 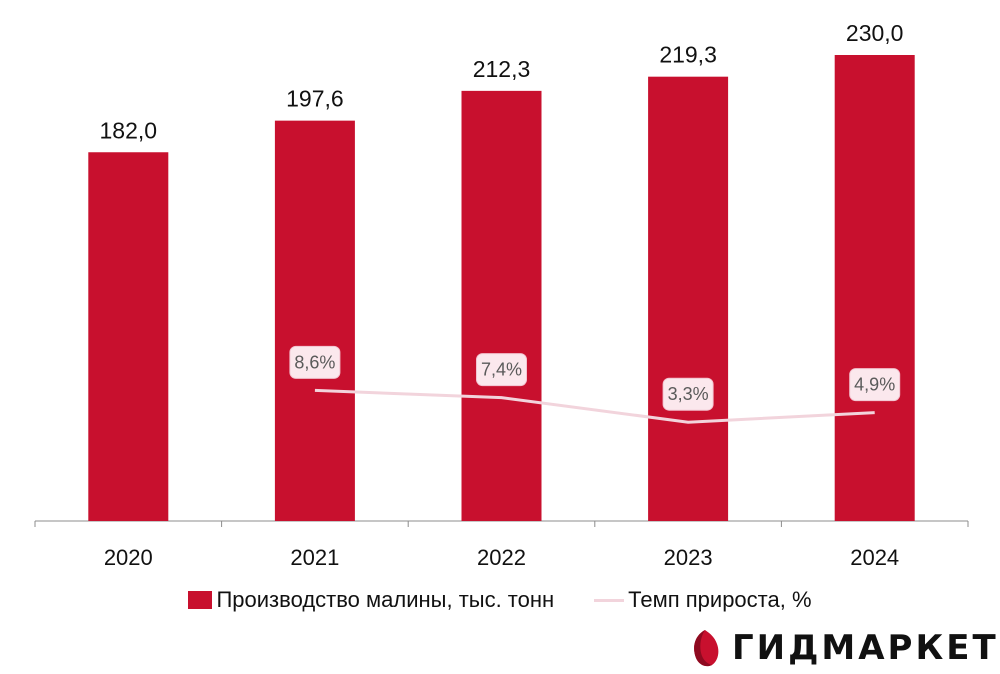 I want to click on x-tick-label: 2020, so click(x=128, y=557).